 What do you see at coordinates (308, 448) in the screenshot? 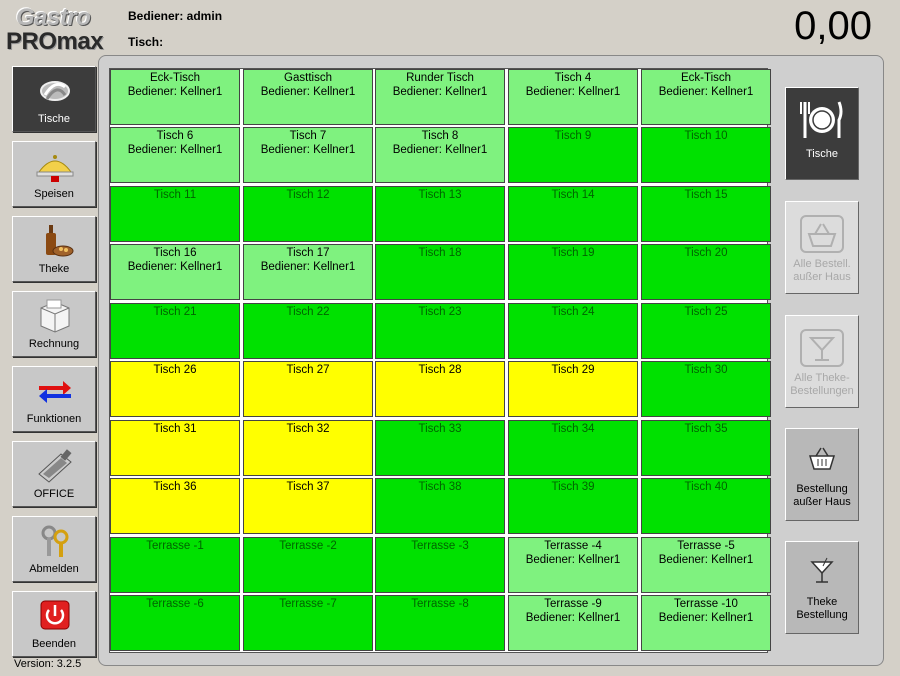
I see `table-cell: Tisch 32` at bounding box center [308, 448].